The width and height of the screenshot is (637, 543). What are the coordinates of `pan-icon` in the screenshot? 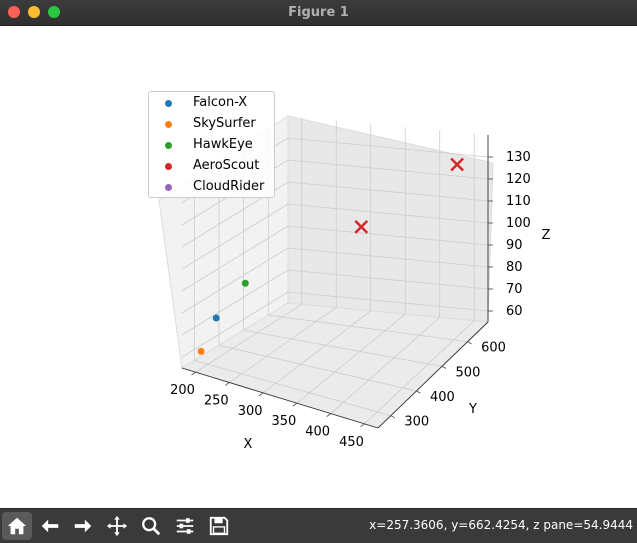 It's located at (117, 526).